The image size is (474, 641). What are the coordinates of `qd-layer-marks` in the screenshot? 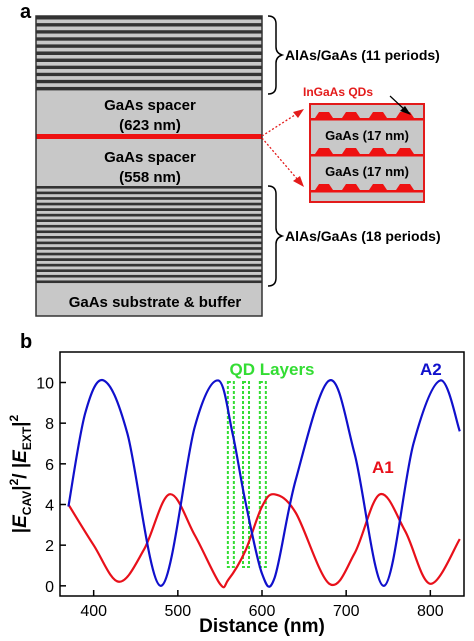 It's located at (246, 474).